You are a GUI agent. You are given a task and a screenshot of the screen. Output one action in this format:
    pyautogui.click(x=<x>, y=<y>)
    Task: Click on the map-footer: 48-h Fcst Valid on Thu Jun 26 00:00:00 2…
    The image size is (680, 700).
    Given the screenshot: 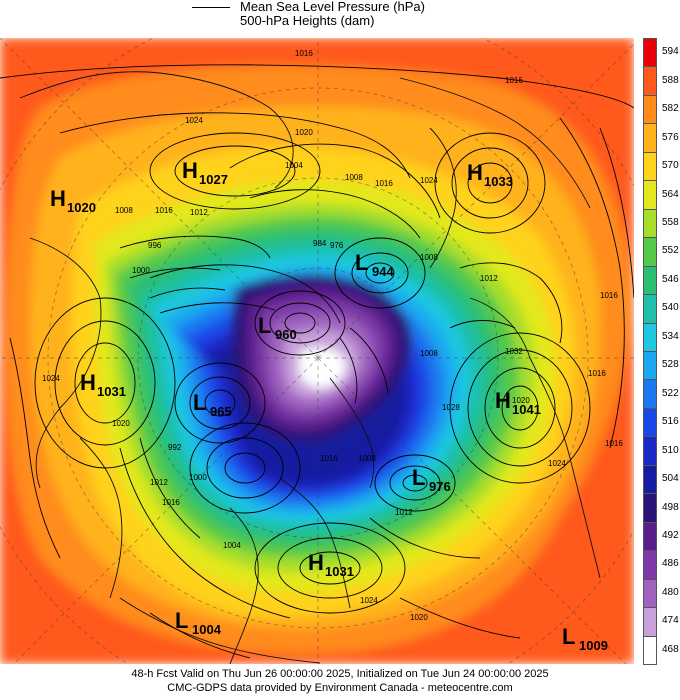 What is the action you would take?
    pyautogui.click(x=340, y=684)
    